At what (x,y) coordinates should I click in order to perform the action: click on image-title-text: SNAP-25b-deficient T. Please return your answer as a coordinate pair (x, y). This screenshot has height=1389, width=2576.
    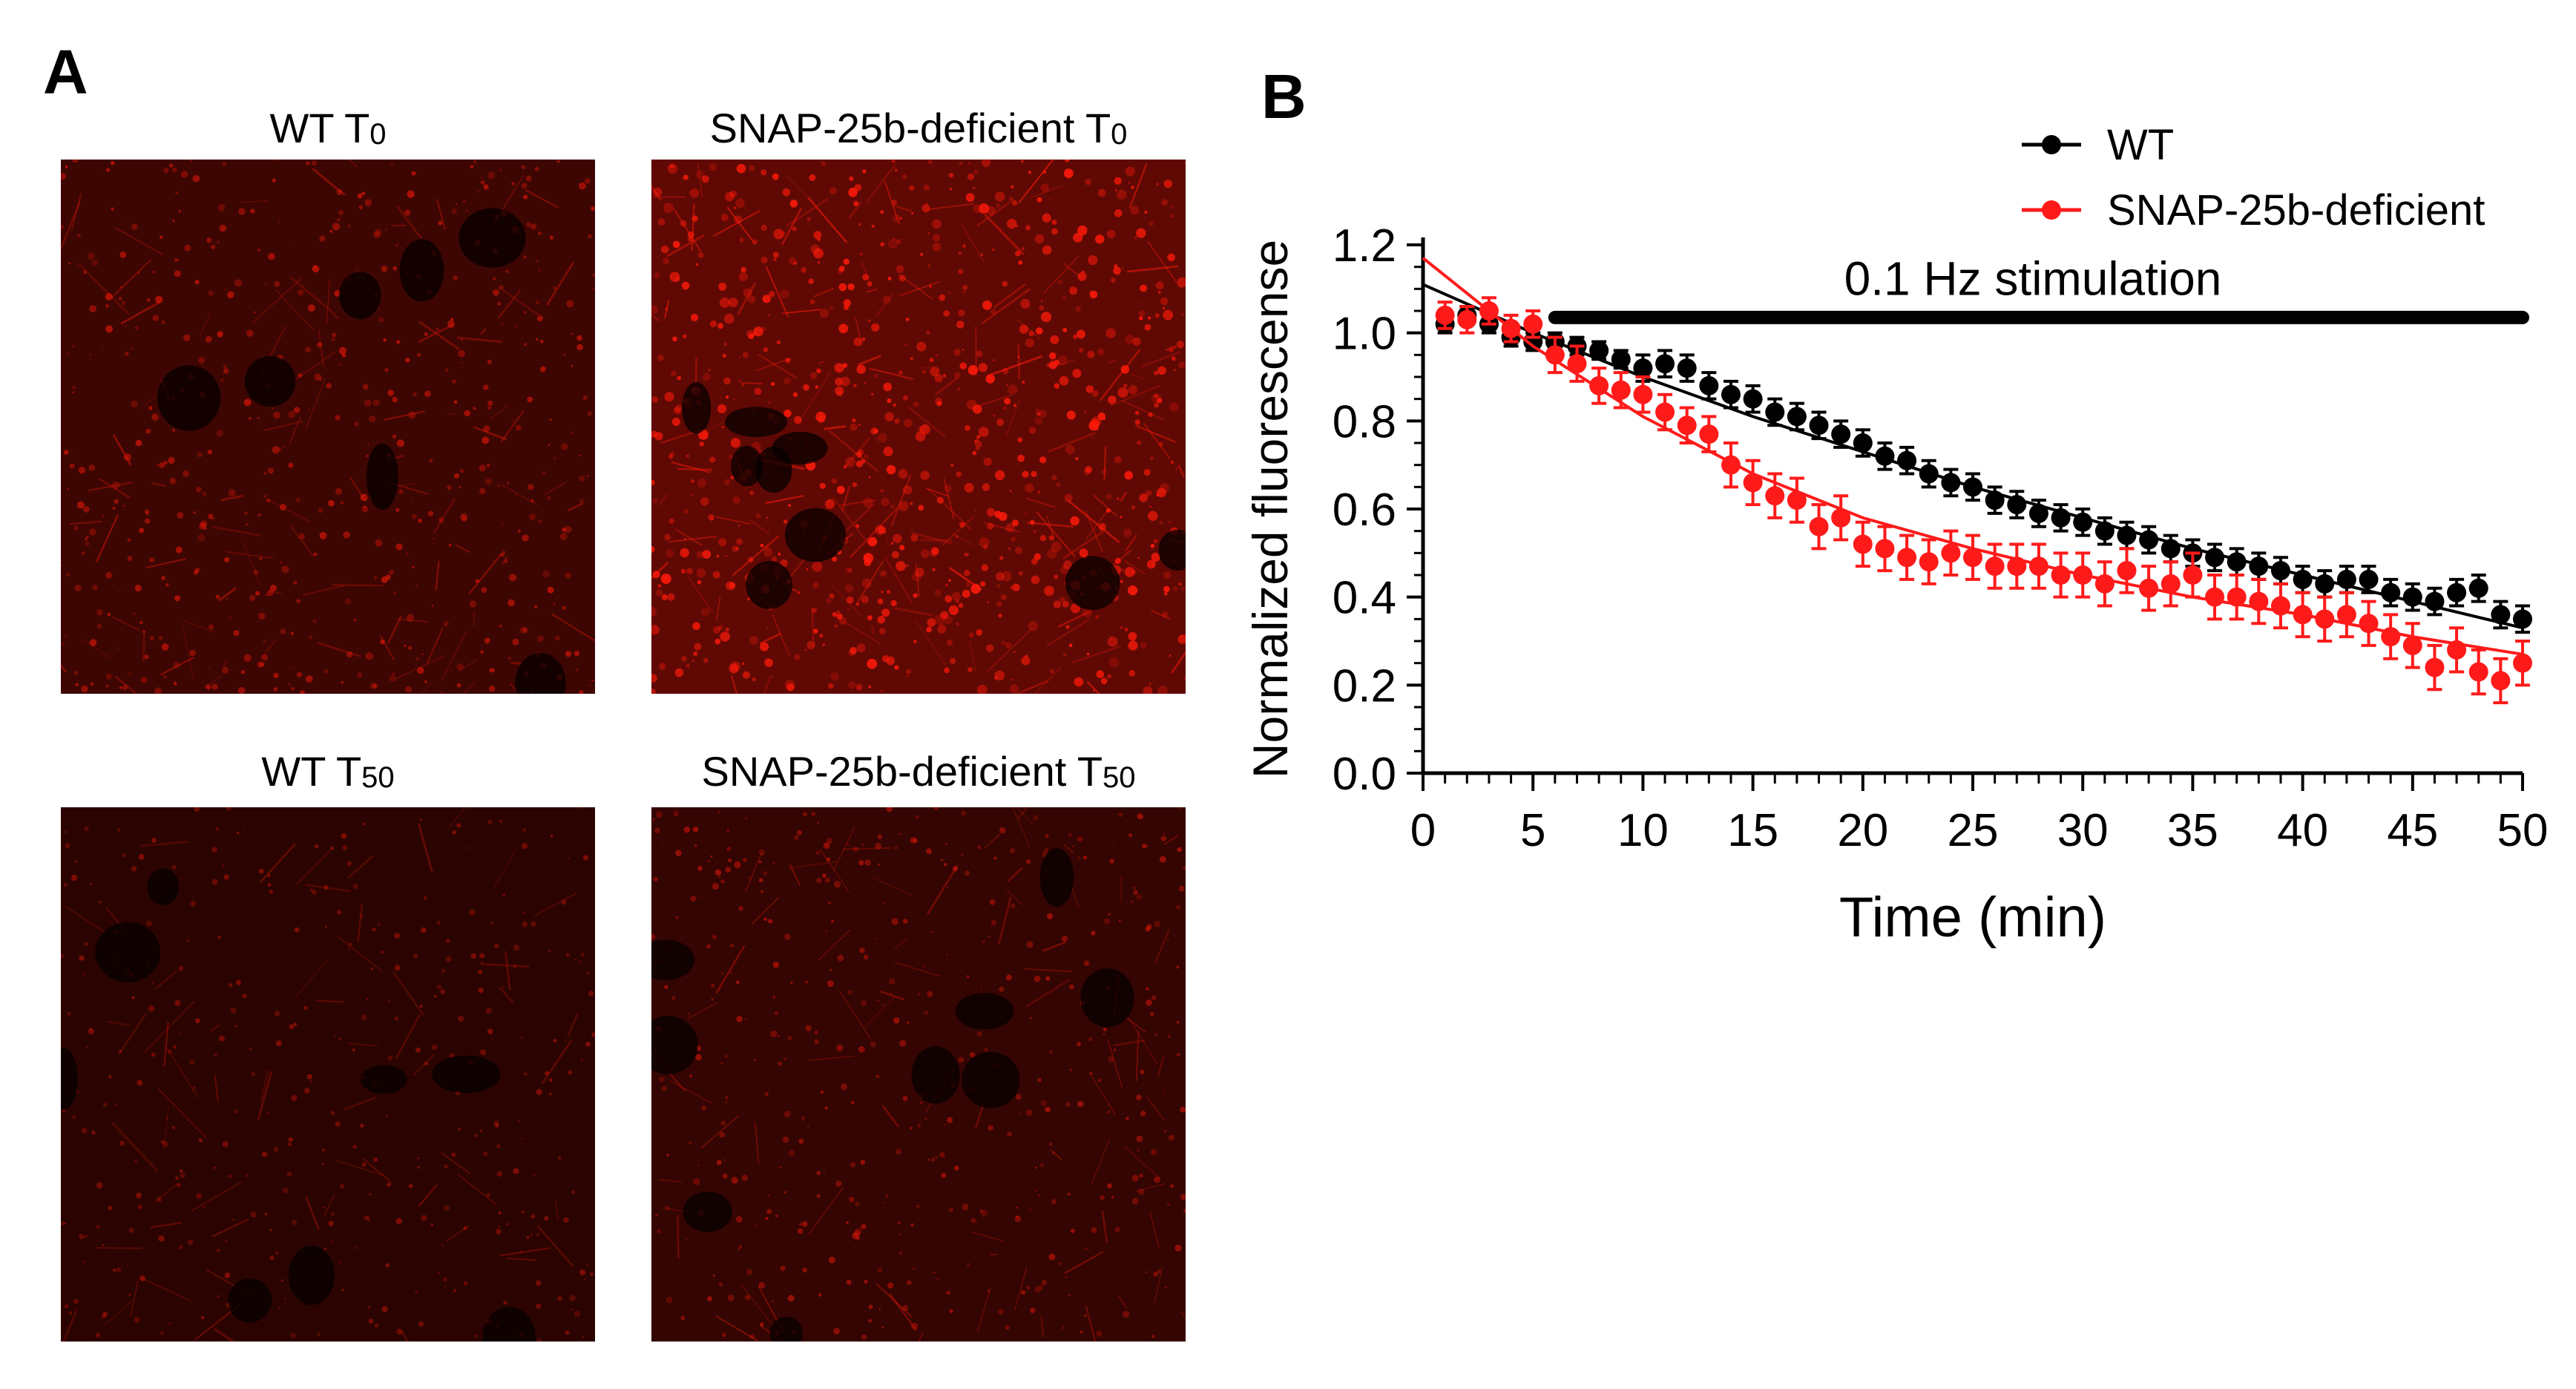
    Looking at the image, I should click on (902, 771).